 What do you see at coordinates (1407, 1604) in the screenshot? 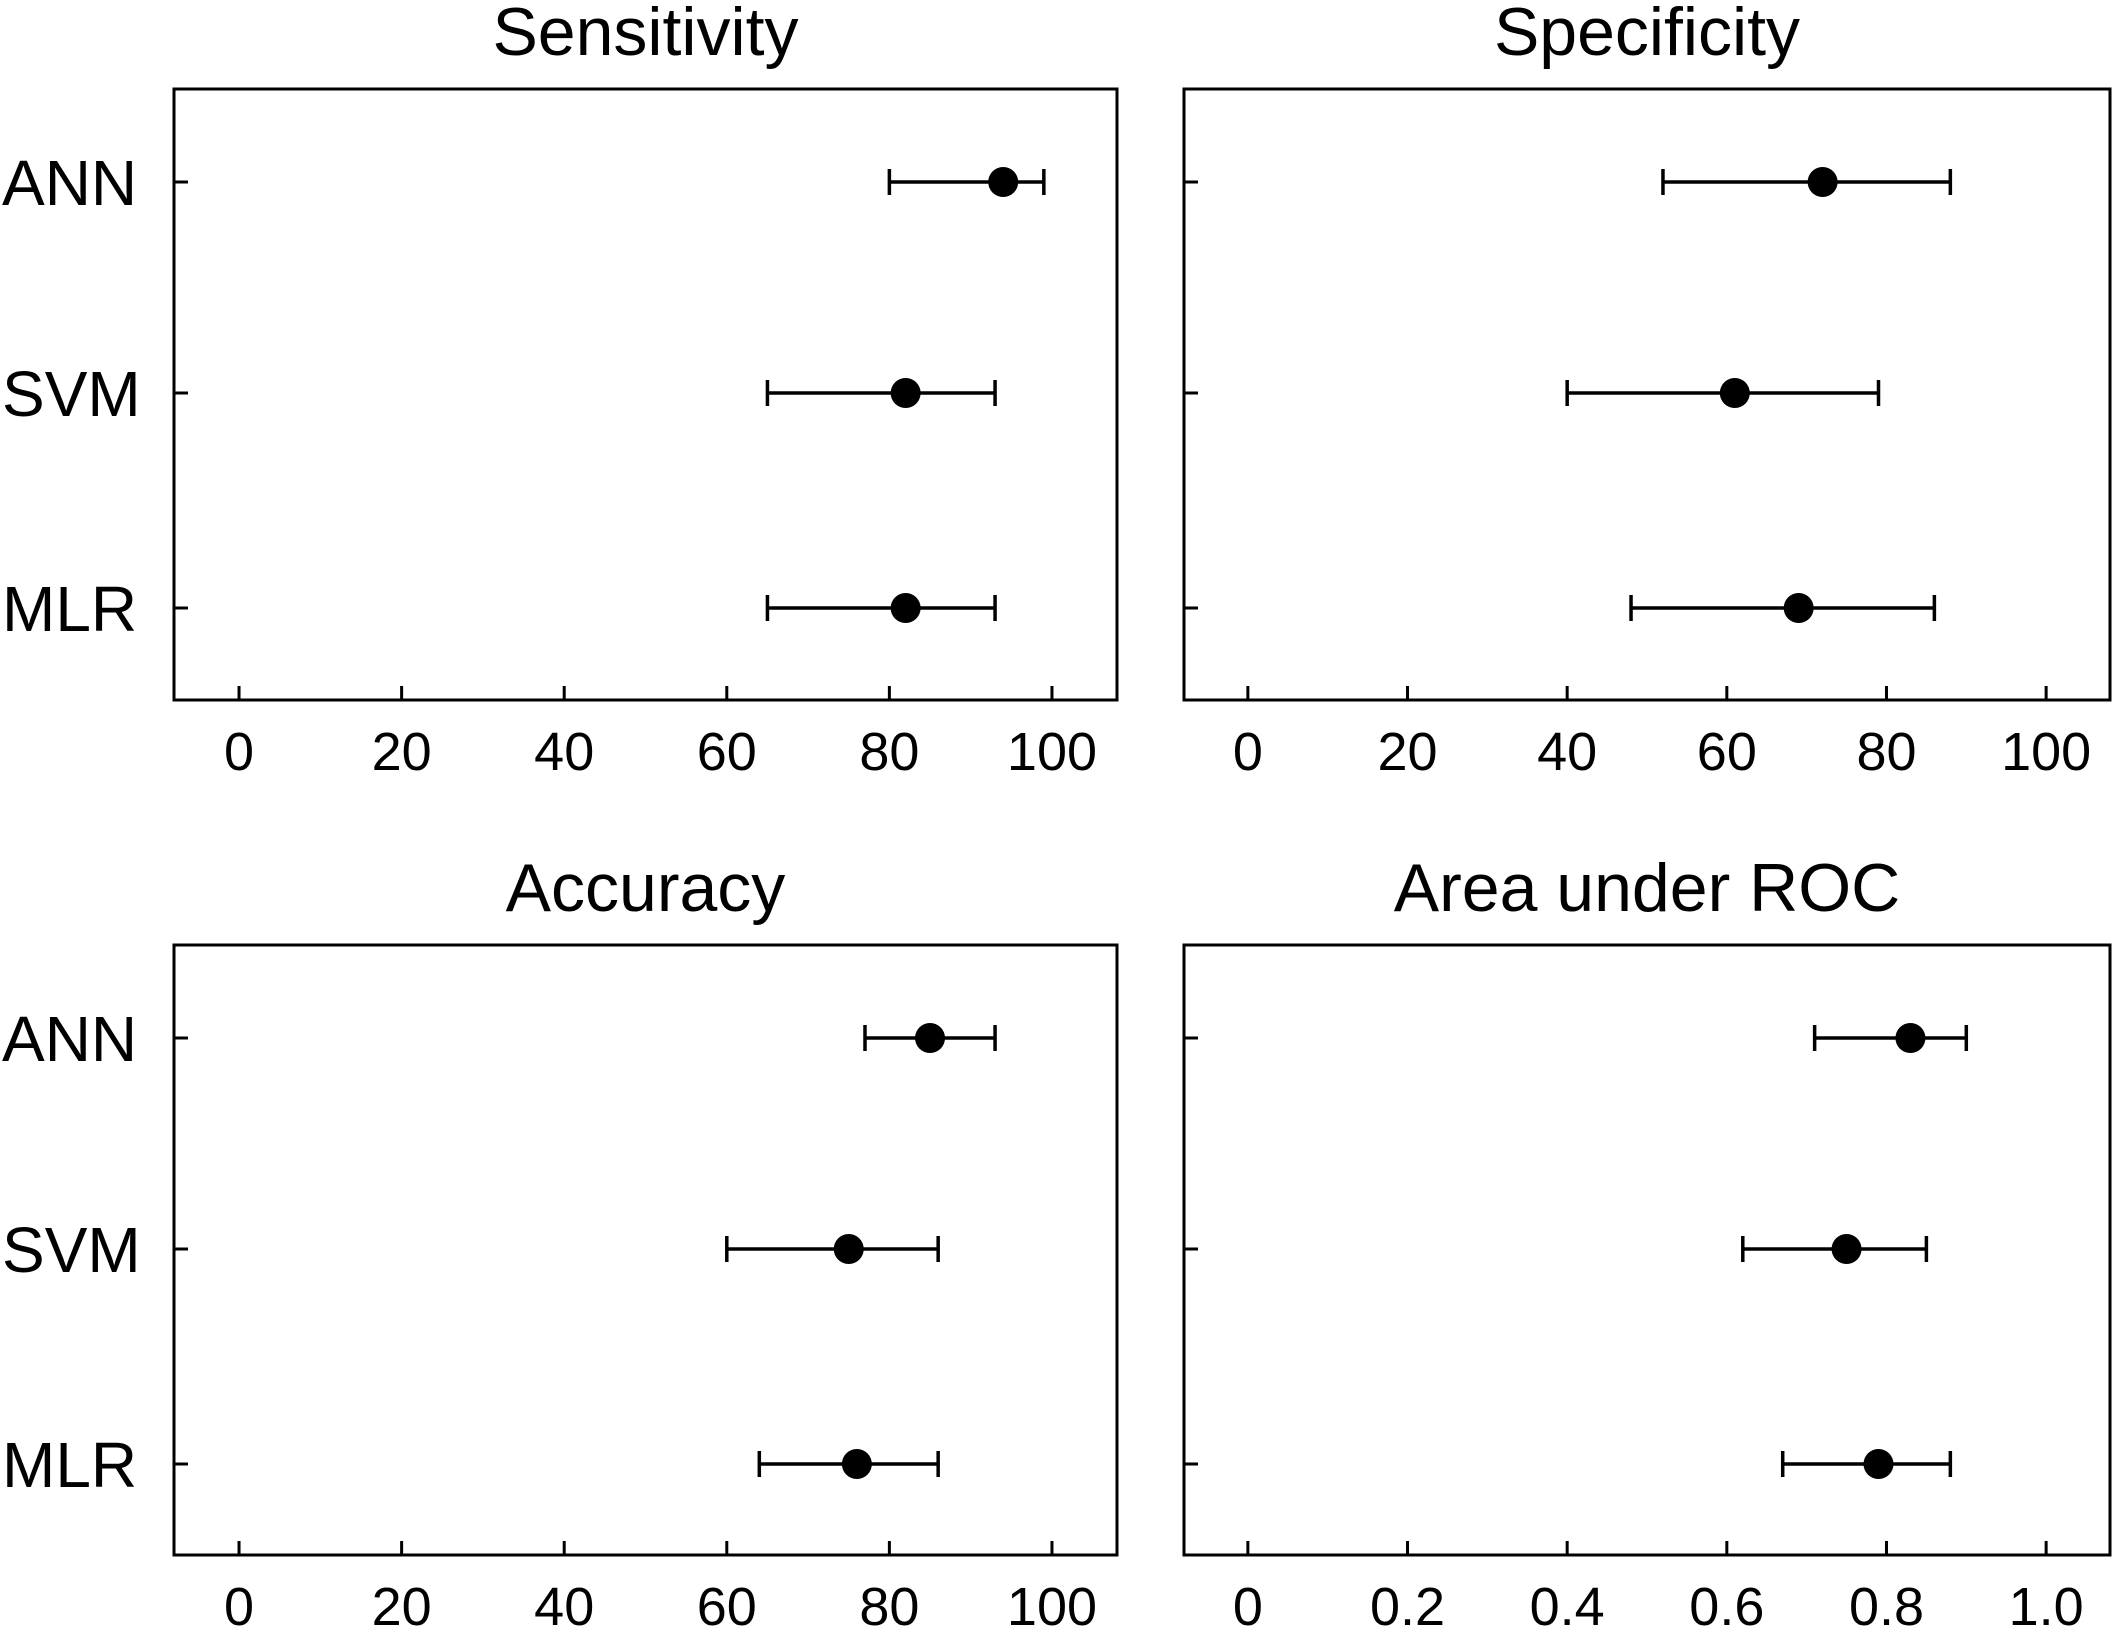
I see `x-tick-label: 0.2` at bounding box center [1407, 1604].